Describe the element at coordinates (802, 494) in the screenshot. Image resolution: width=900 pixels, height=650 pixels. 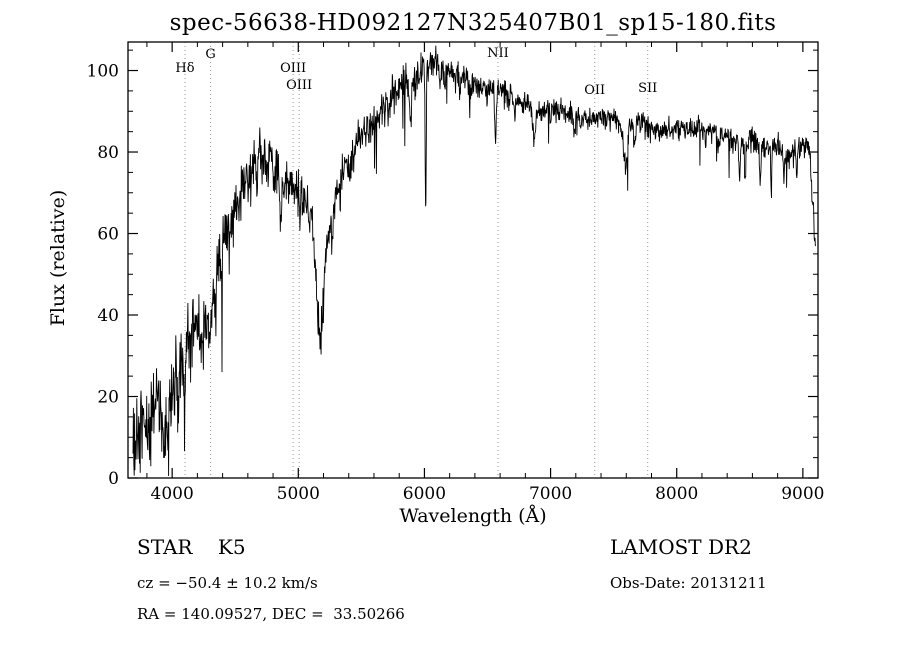
I see `svg-text: 9000` at that location.